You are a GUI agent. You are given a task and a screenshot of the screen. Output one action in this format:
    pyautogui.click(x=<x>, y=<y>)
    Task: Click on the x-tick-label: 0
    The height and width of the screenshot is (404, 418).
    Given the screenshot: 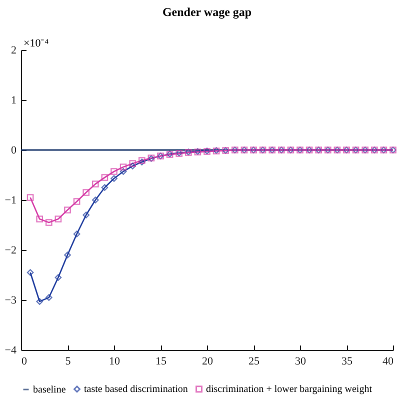 What is the action you would take?
    pyautogui.click(x=25, y=362)
    